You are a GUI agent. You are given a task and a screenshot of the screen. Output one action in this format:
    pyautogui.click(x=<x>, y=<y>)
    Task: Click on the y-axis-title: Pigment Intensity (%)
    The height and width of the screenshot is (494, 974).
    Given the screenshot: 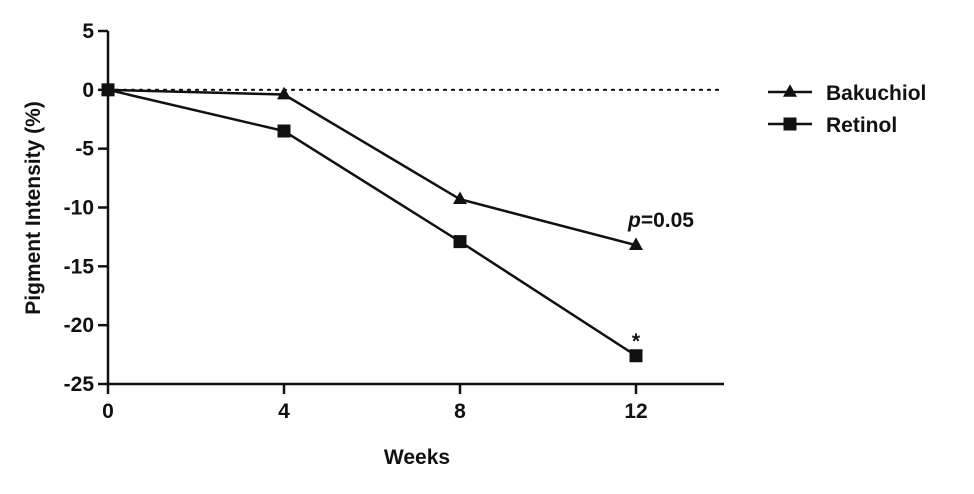 What is the action you would take?
    pyautogui.click(x=33, y=208)
    